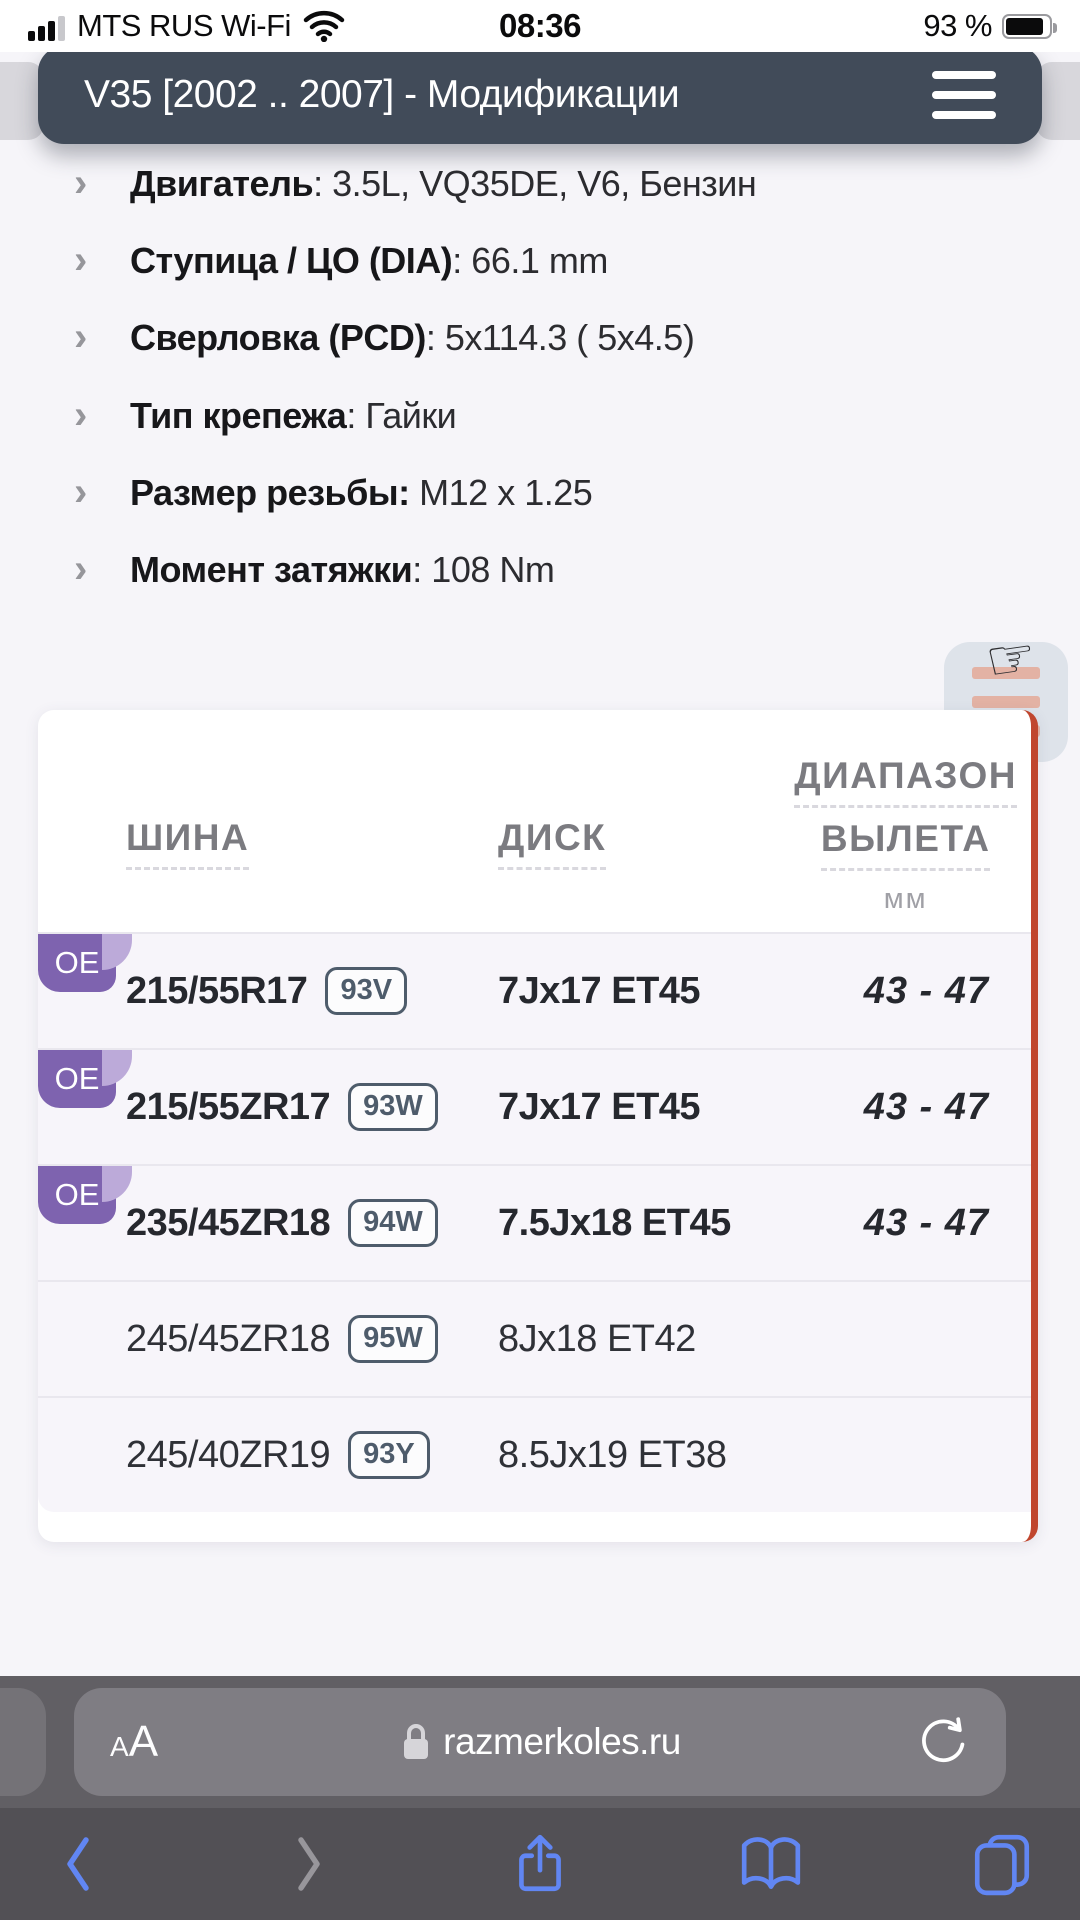  What do you see at coordinates (228, 1222) in the screenshot?
I see `tire-size: 235/45ZR18` at bounding box center [228, 1222].